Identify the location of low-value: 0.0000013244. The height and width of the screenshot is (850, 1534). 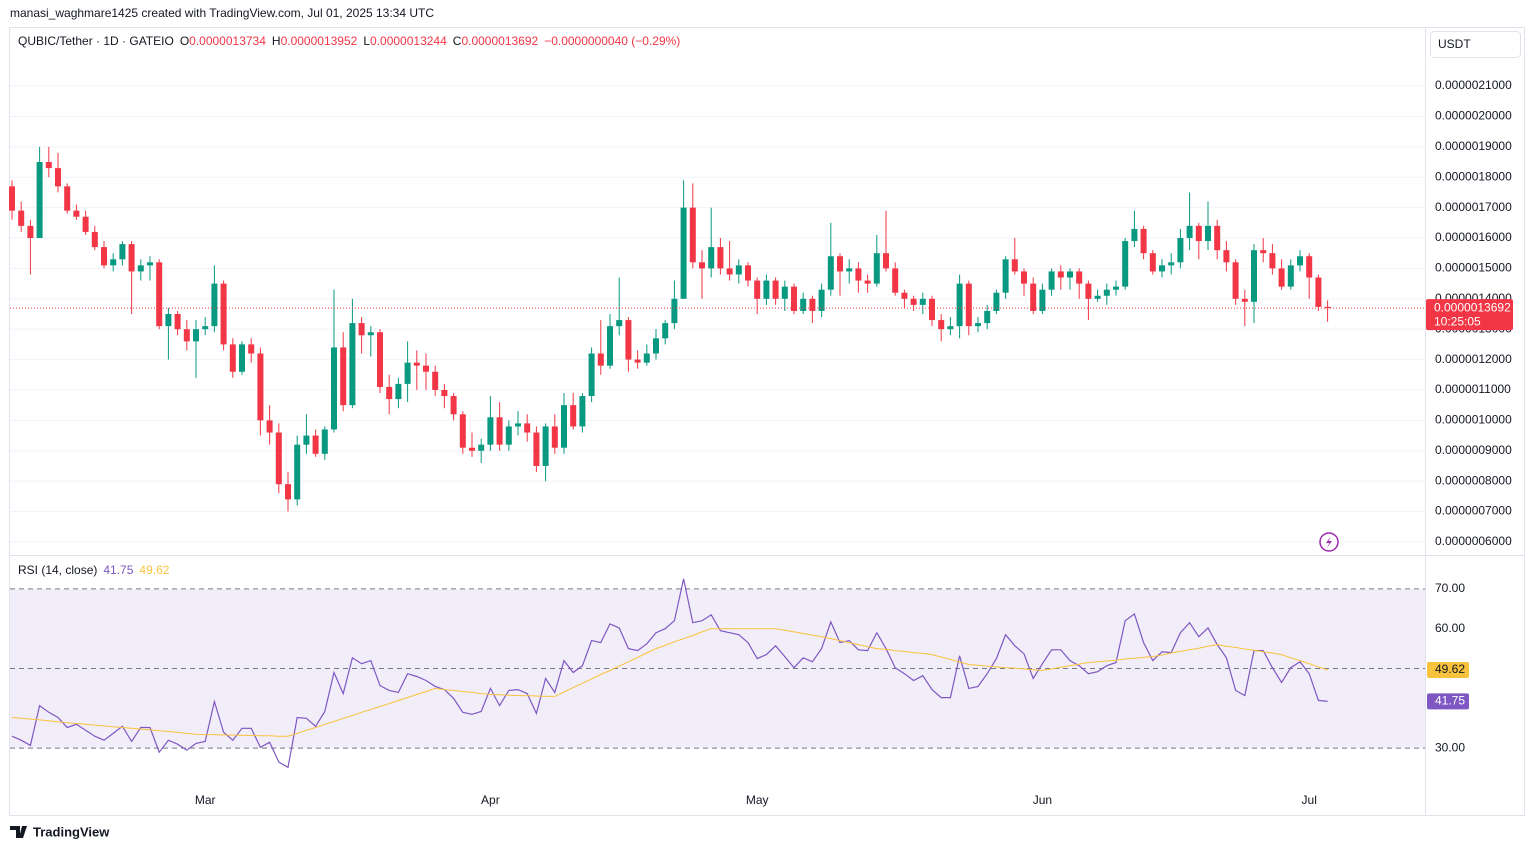
(408, 41).